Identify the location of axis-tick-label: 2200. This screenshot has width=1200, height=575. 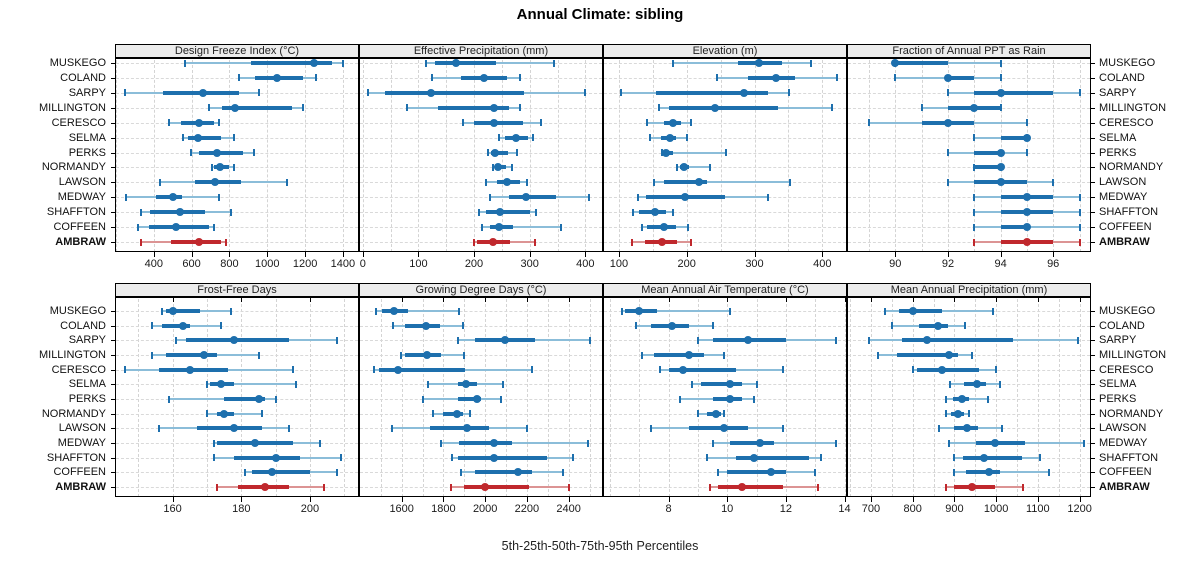
(527, 509).